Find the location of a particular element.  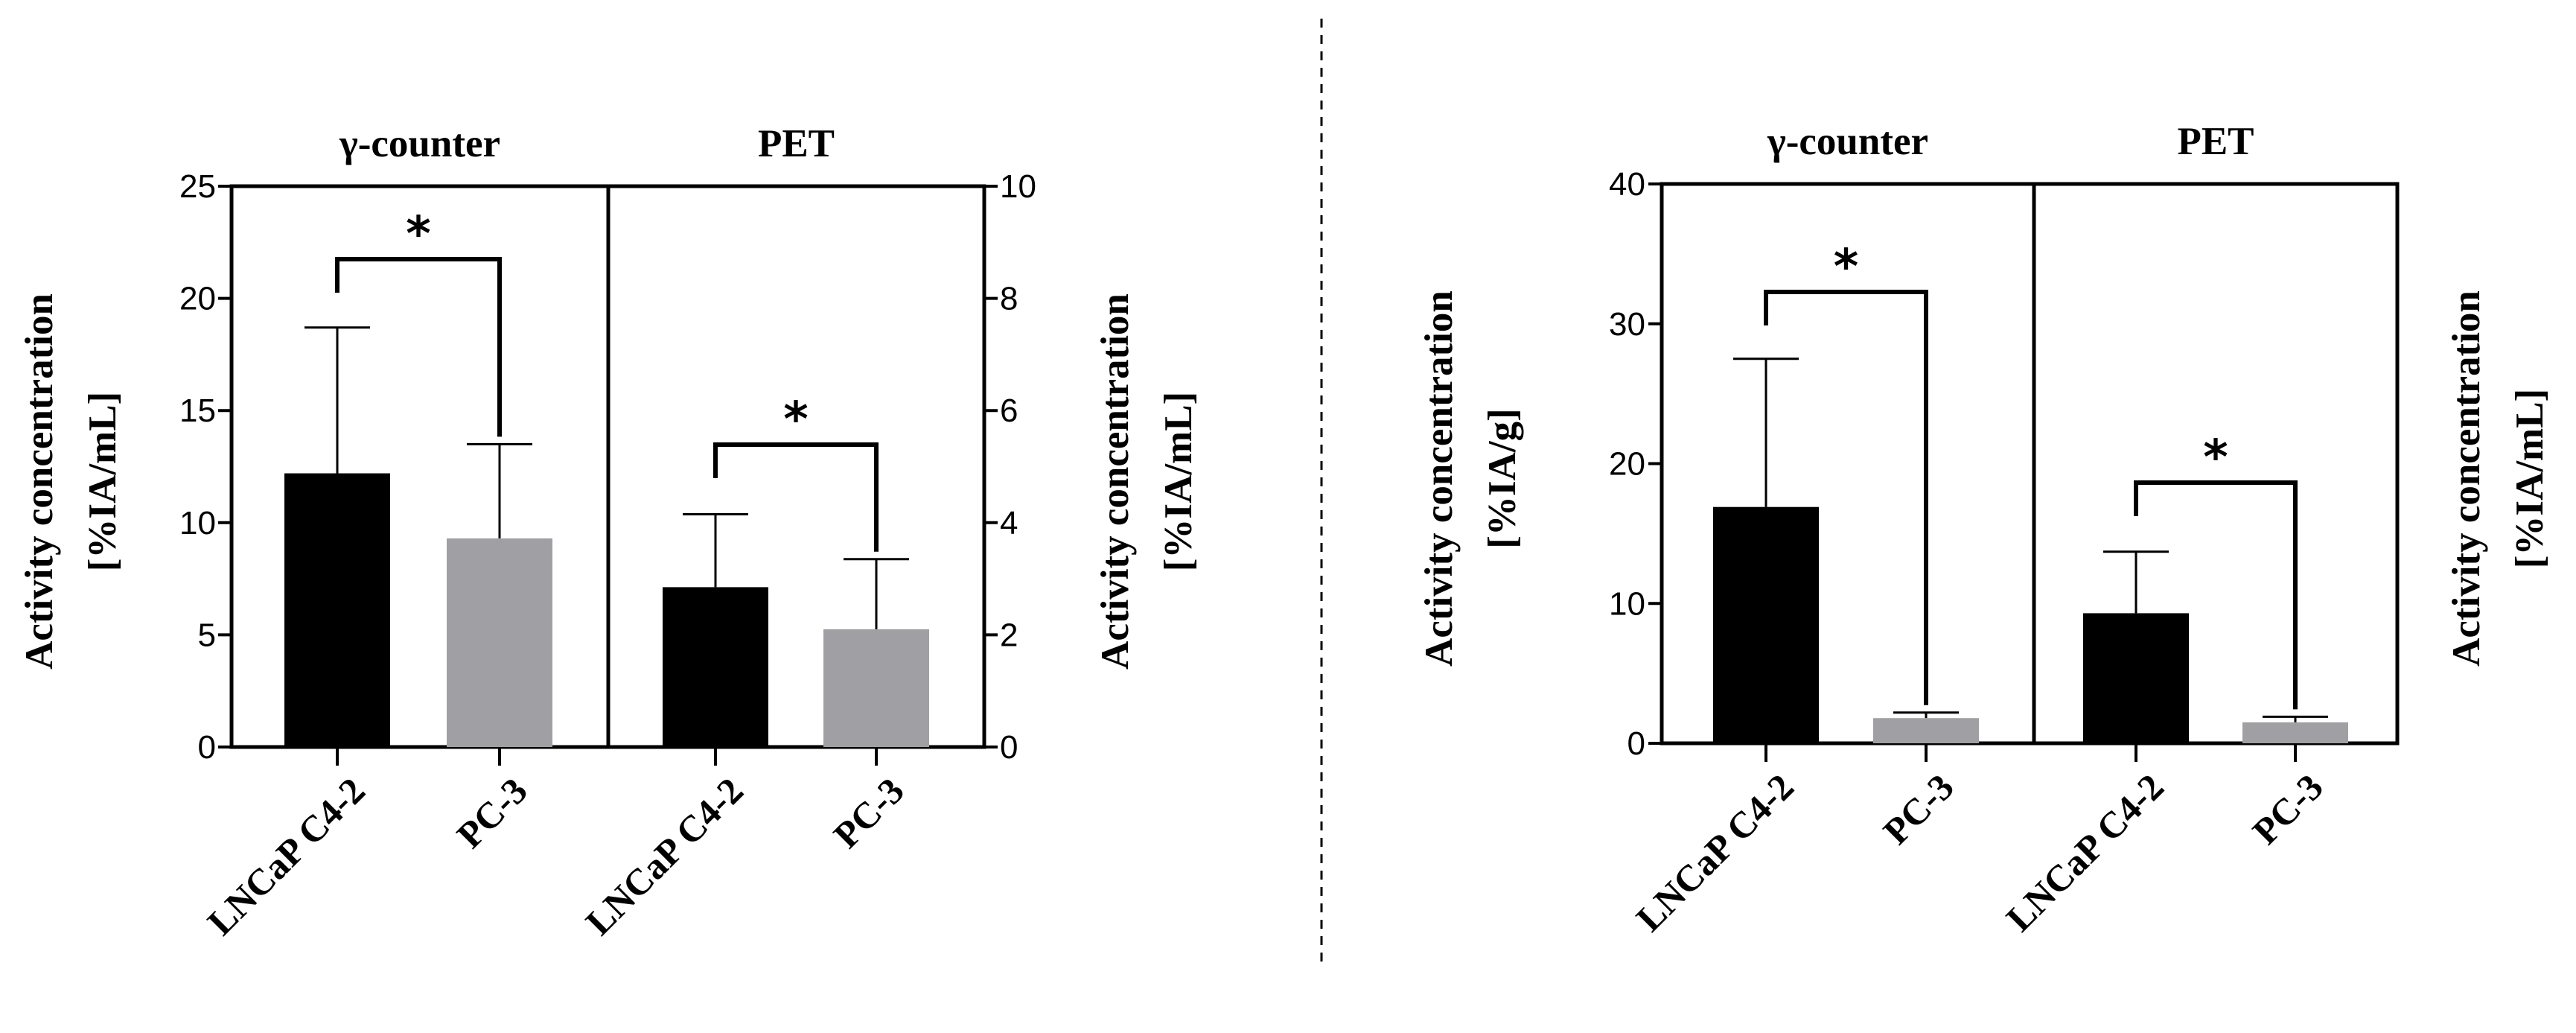

y-axis-unit: [%IA/g] is located at coordinates (1502, 478).